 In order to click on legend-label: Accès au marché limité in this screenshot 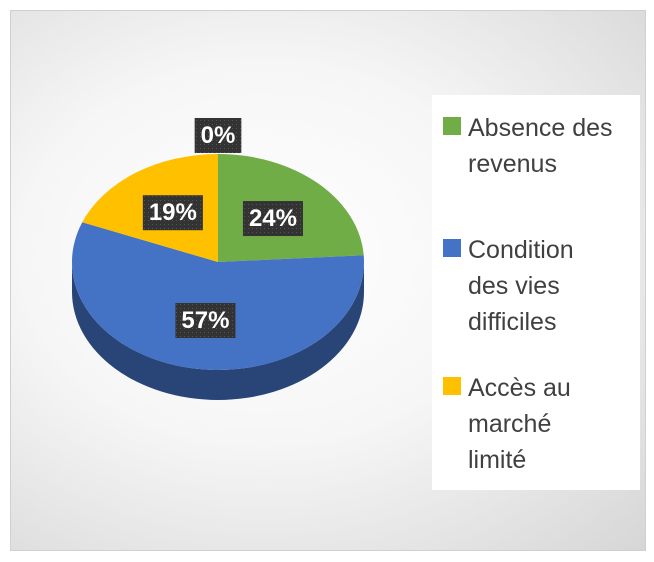, I will do `click(519, 424)`.